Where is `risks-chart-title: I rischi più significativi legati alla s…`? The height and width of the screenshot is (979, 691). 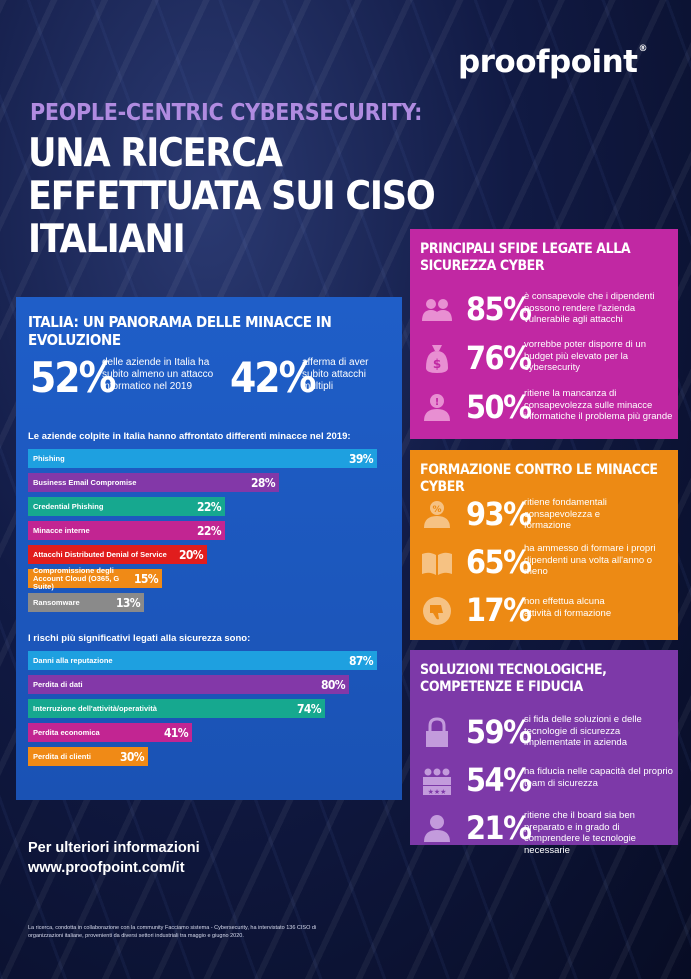
risks-chart-title: I rischi più significativi legati alla s… is located at coordinates (139, 638).